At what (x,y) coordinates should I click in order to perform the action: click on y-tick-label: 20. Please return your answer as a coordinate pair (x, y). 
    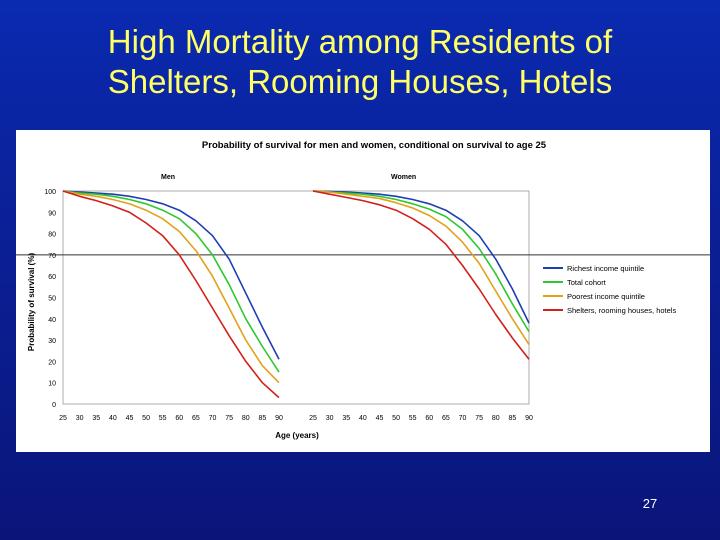
    Looking at the image, I should click on (52, 362).